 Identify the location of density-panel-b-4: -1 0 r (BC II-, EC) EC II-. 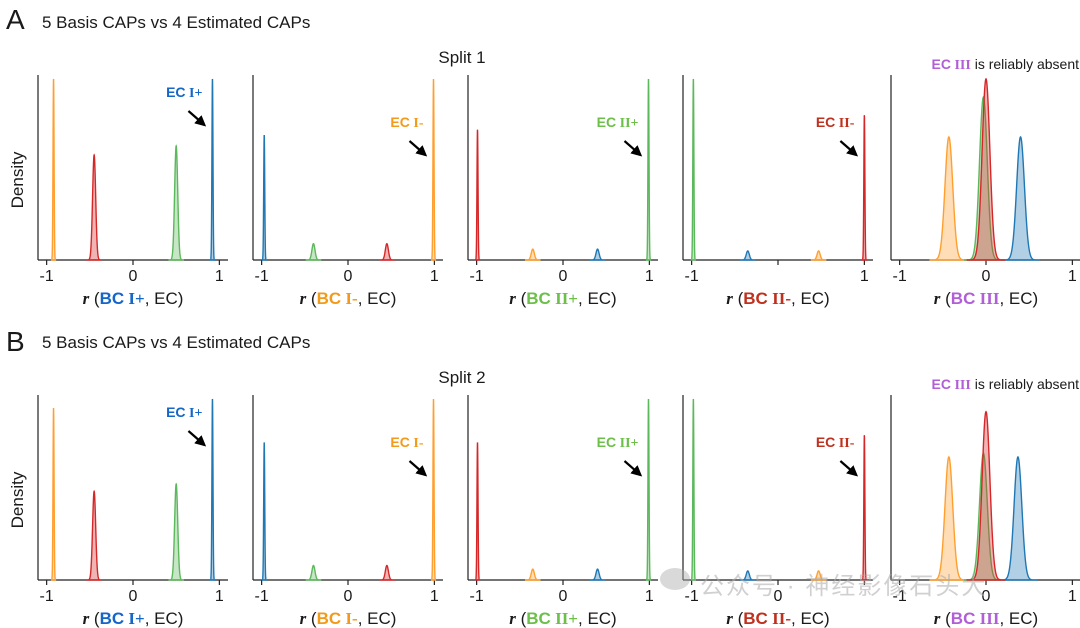
(777, 511).